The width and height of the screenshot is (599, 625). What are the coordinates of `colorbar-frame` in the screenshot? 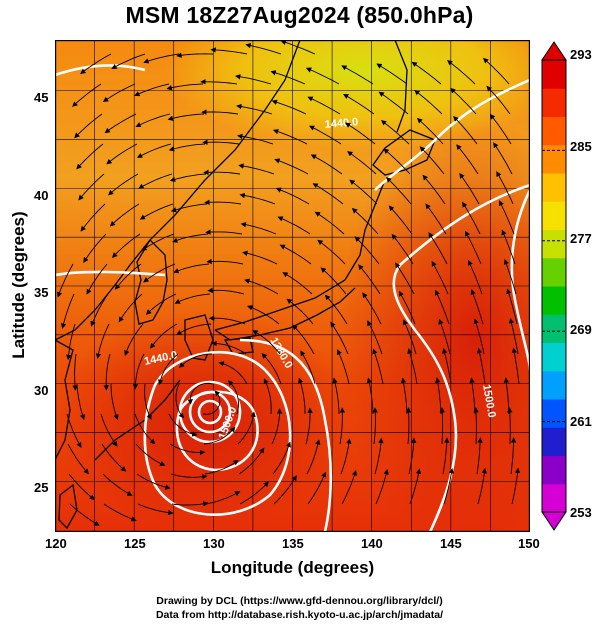 It's located at (554, 286).